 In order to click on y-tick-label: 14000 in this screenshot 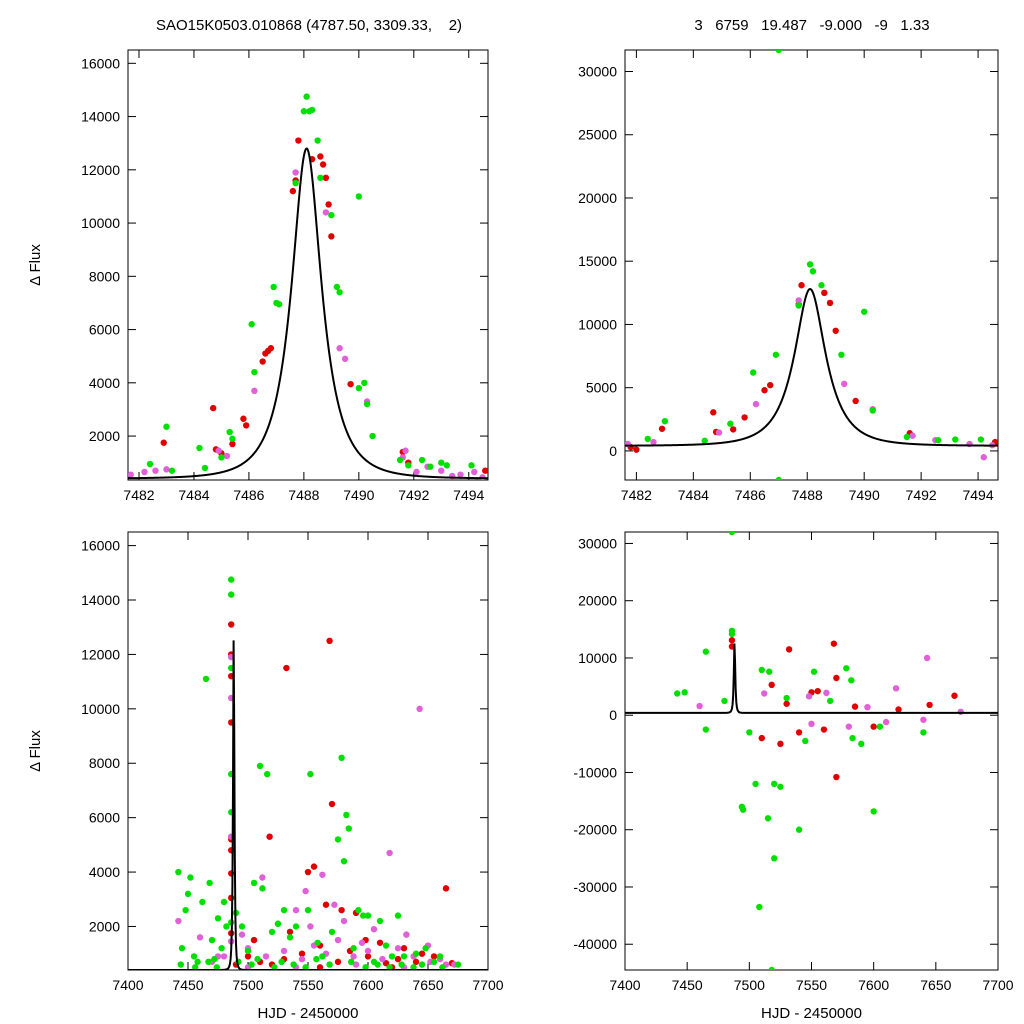, I will do `click(100, 117)`.